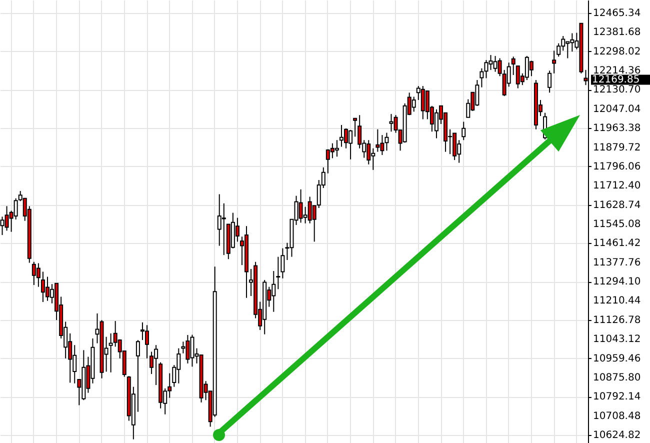 This screenshot has height=443, width=650. I want to click on y-tick-label: 11126.78, so click(617, 320).